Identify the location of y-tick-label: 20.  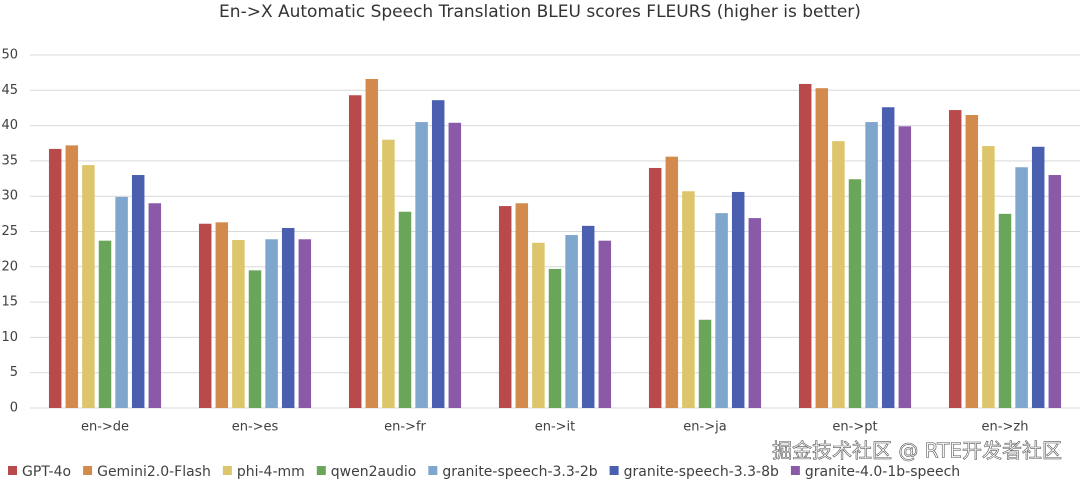
(9, 266).